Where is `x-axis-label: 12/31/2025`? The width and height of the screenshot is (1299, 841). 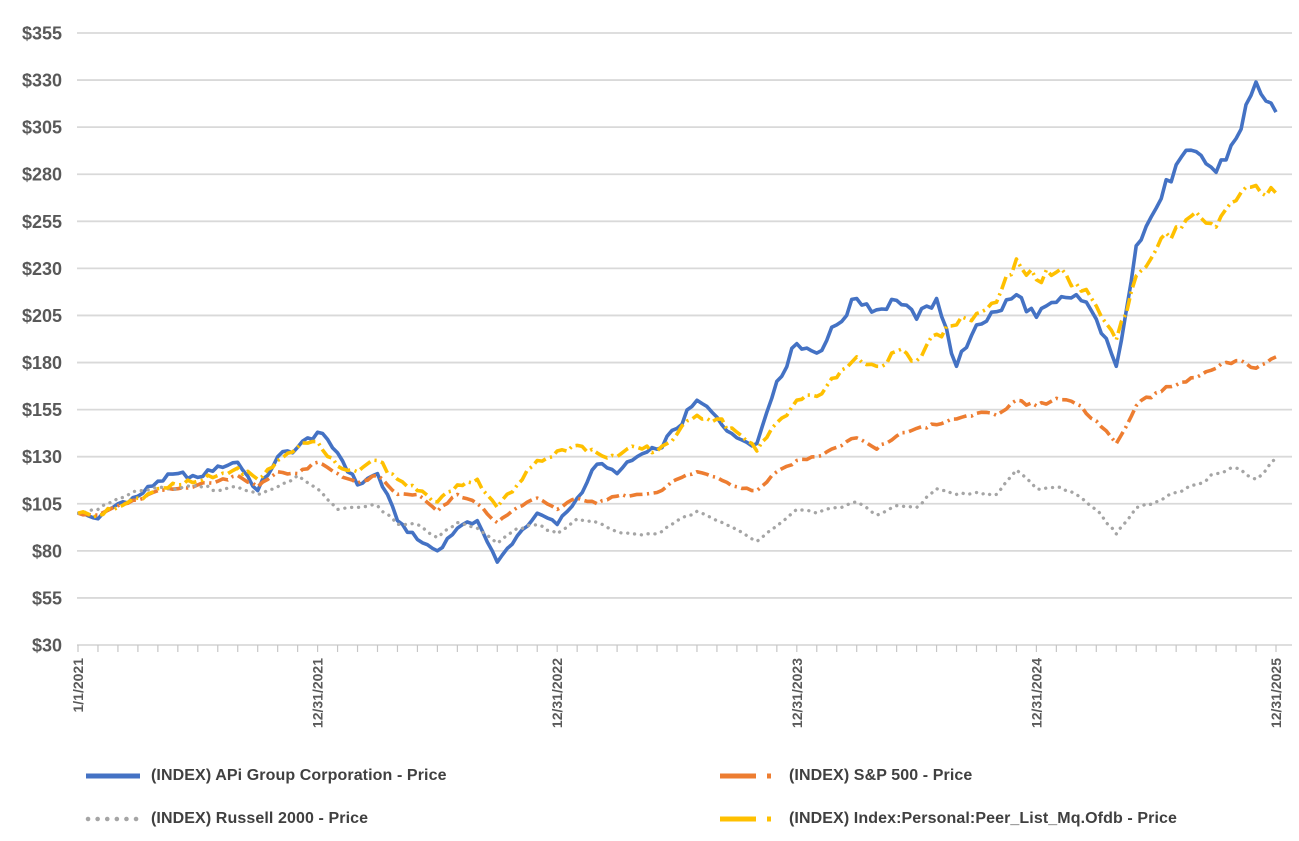 x-axis-label: 12/31/2025 is located at coordinates (1276, 693).